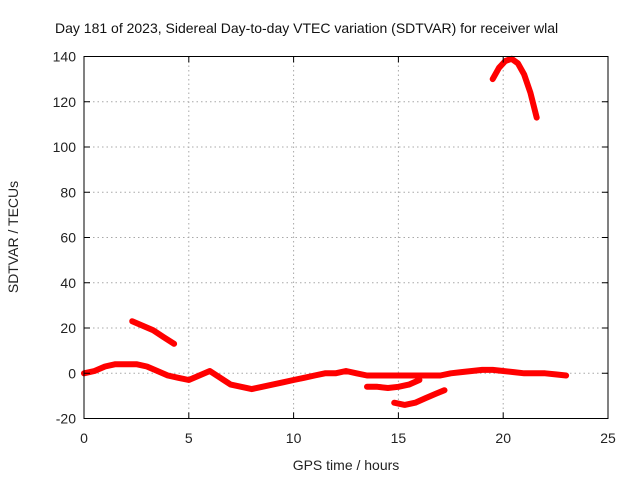  I want to click on x-tick-label: 10, so click(294, 438).